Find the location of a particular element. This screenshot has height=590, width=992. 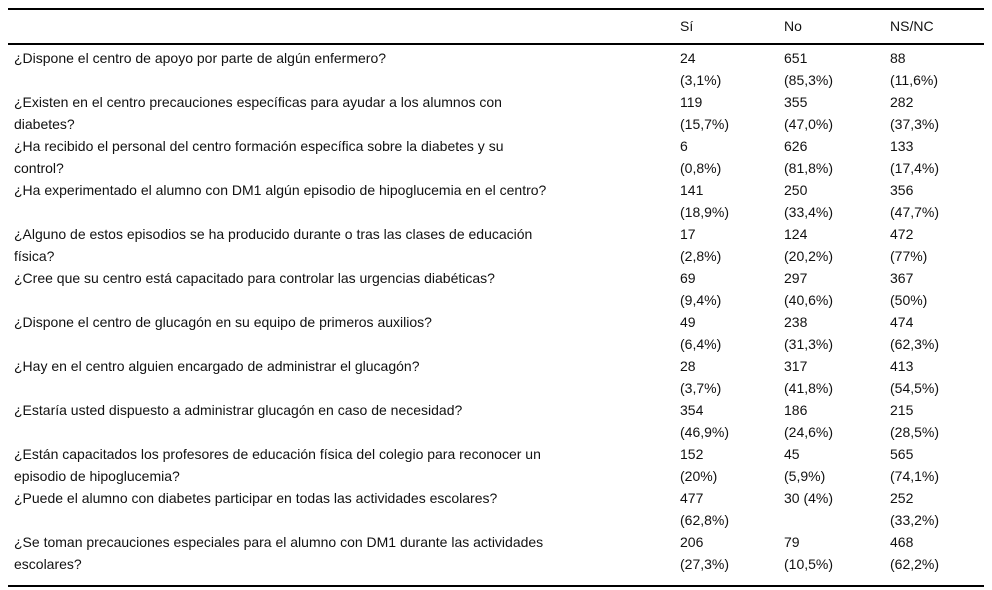

value-cell-no: 355 (47,0%) is located at coordinates (837, 113).